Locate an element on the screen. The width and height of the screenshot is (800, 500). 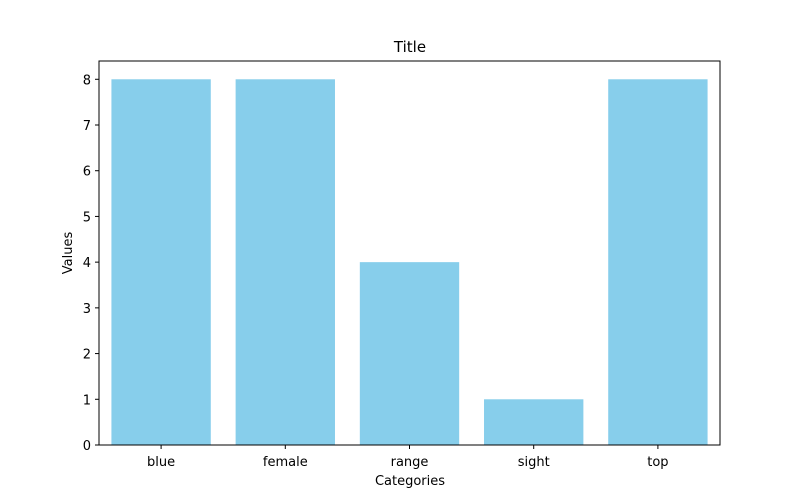
x-tick-label: female is located at coordinates (285, 462).